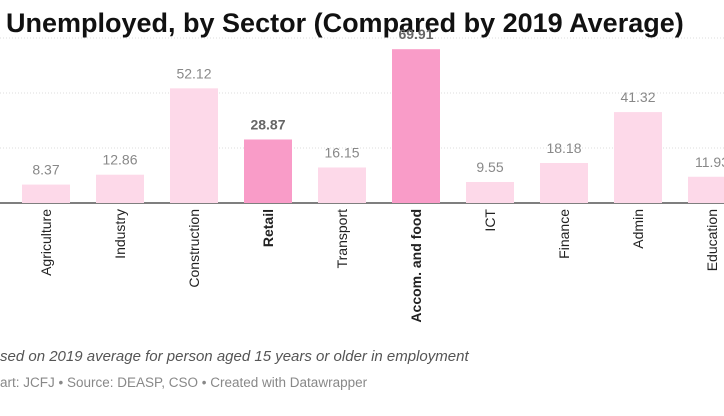 This screenshot has height=416, width=724. What do you see at coordinates (268, 171) in the screenshot?
I see `bar-retail` at bounding box center [268, 171].